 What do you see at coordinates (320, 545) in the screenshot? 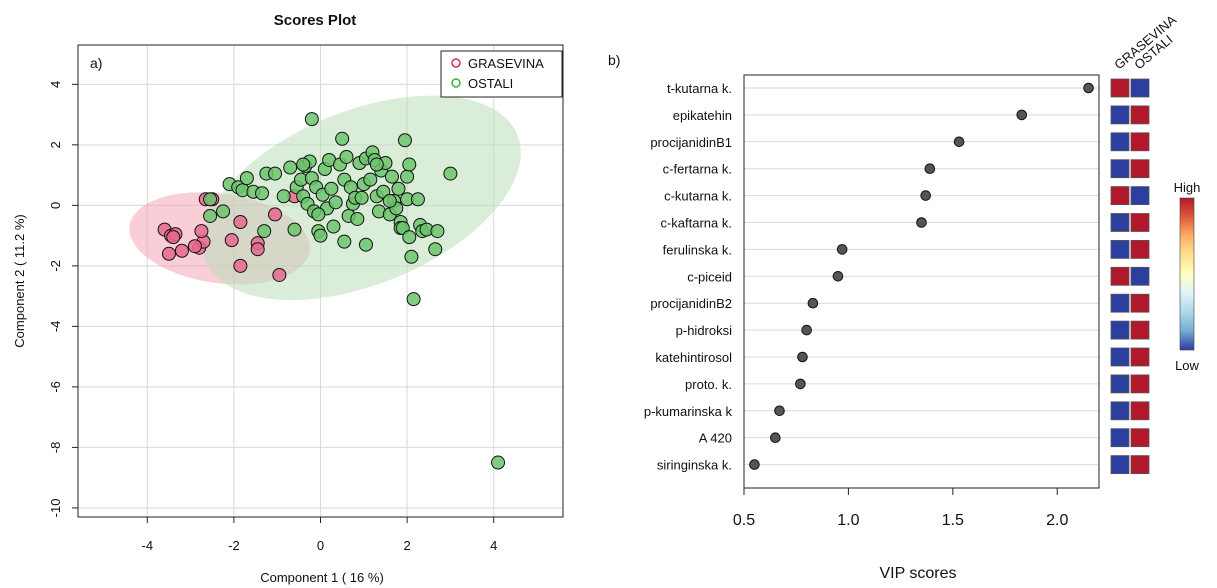
I see `x-tick-label: 0` at bounding box center [320, 545].